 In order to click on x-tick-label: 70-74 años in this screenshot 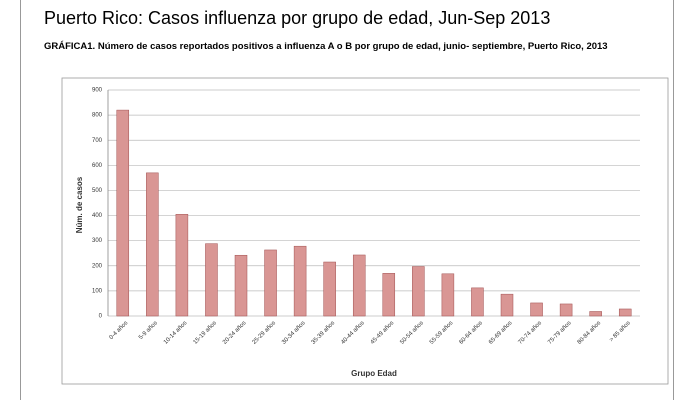, I will do `click(530, 332)`.